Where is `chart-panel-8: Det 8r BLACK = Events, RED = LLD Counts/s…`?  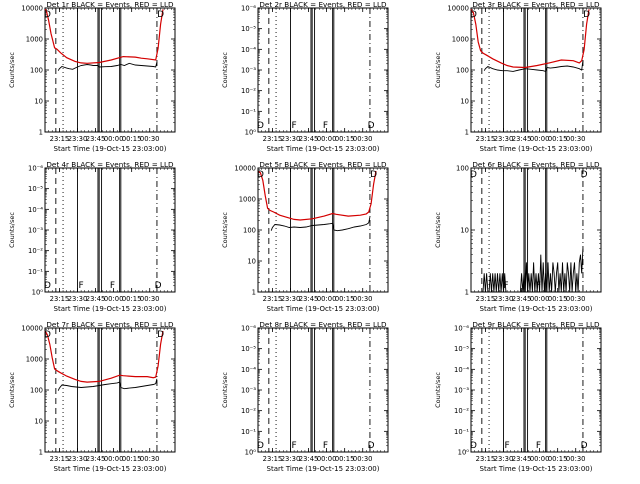
chart-panel-8: Det 8r BLACK = Events, RED = LLD Counts/s… is located at coordinates (305, 396).